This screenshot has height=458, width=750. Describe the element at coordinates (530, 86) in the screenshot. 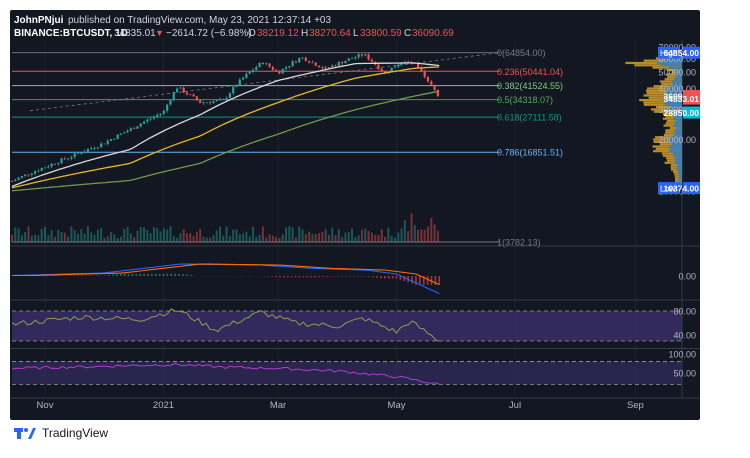

I see `fib-level-label: 0.382(41524.55)` at that location.